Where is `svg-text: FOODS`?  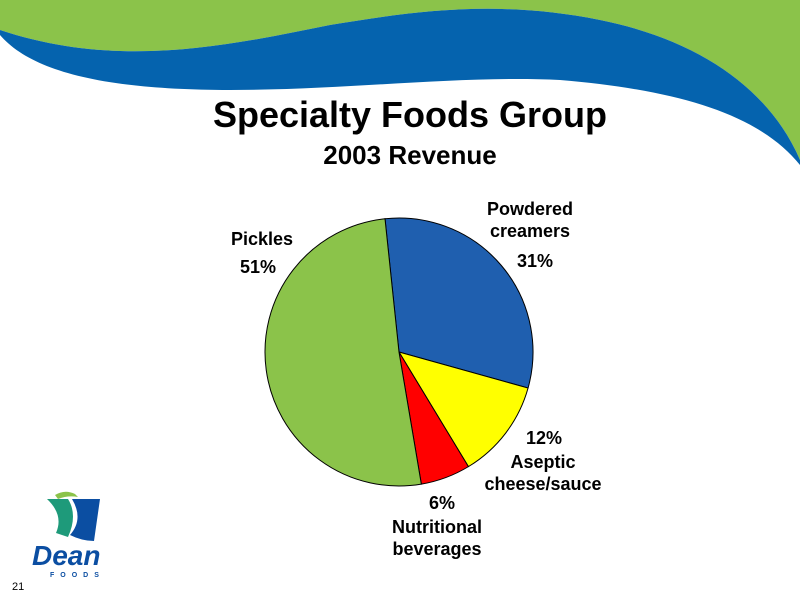 svg-text: FOODS is located at coordinates (77, 575).